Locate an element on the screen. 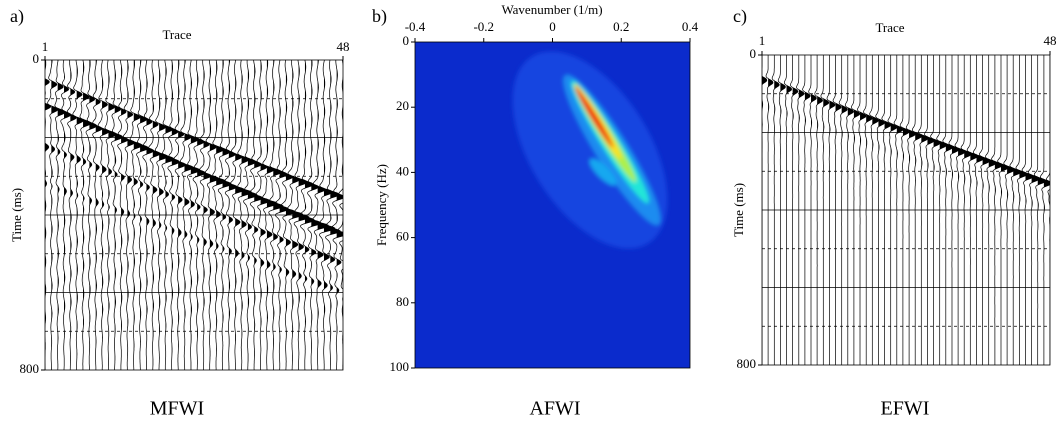  x-tick-label: 48 is located at coordinates (343, 46).